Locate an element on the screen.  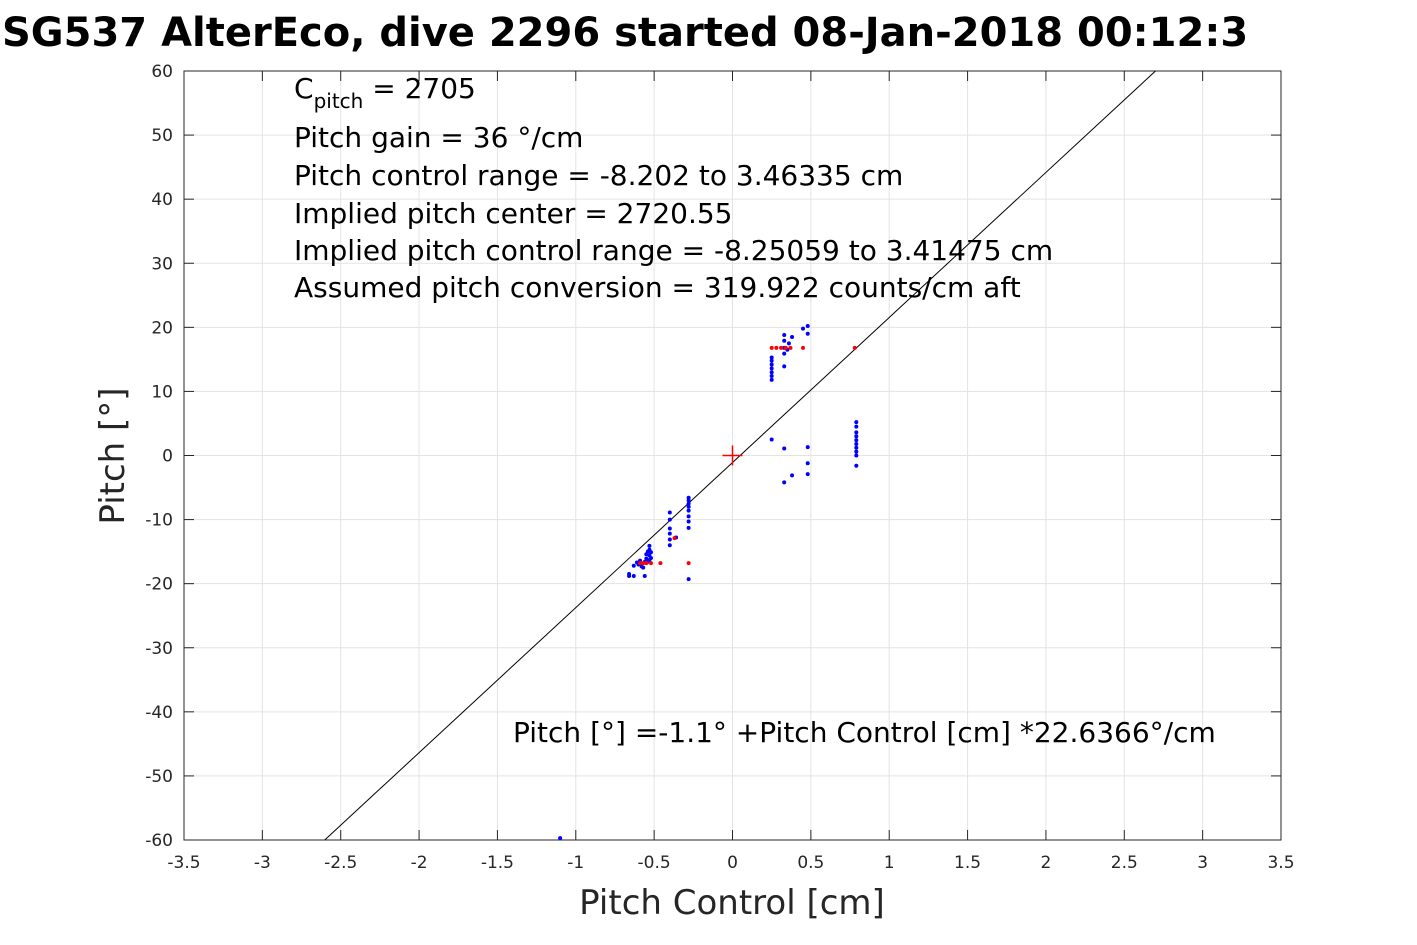
c-pitch-subscript: pitch is located at coordinates (339, 101).